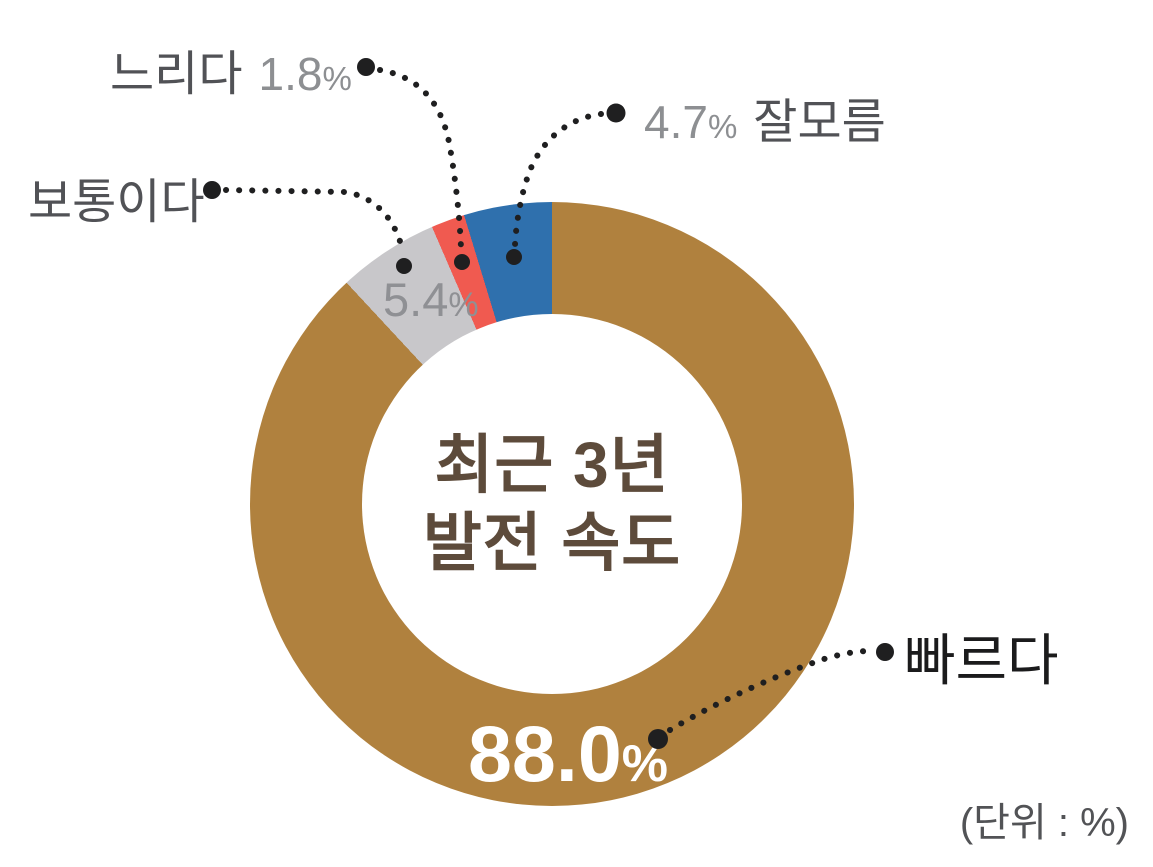  I want to click on label-slow: 느리다 1.8%, so click(231, 69).